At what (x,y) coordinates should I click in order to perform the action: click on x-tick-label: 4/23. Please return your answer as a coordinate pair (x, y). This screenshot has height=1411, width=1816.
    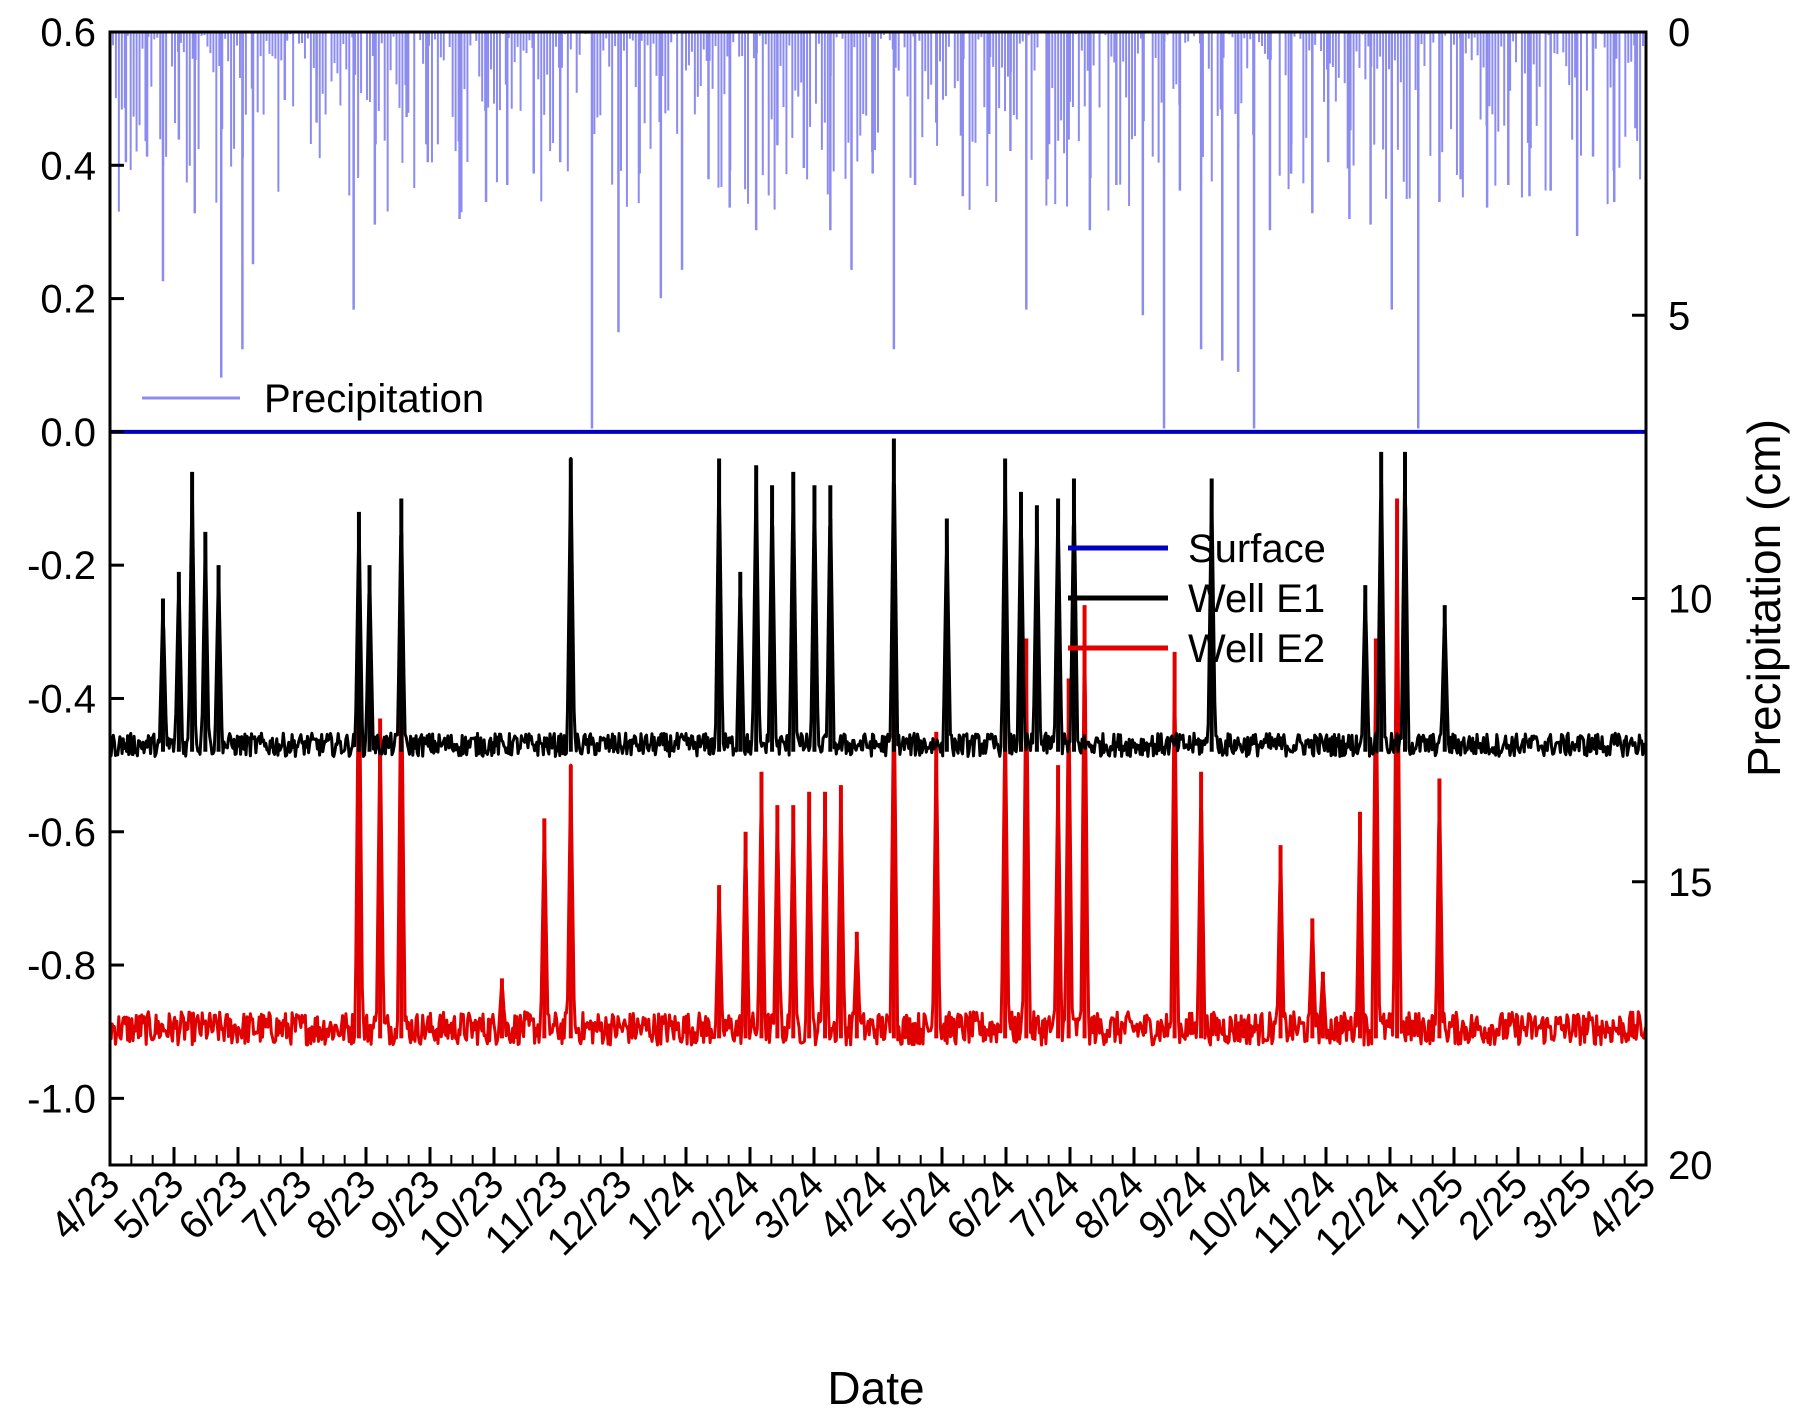
    Looking at the image, I should click on (85, 1205).